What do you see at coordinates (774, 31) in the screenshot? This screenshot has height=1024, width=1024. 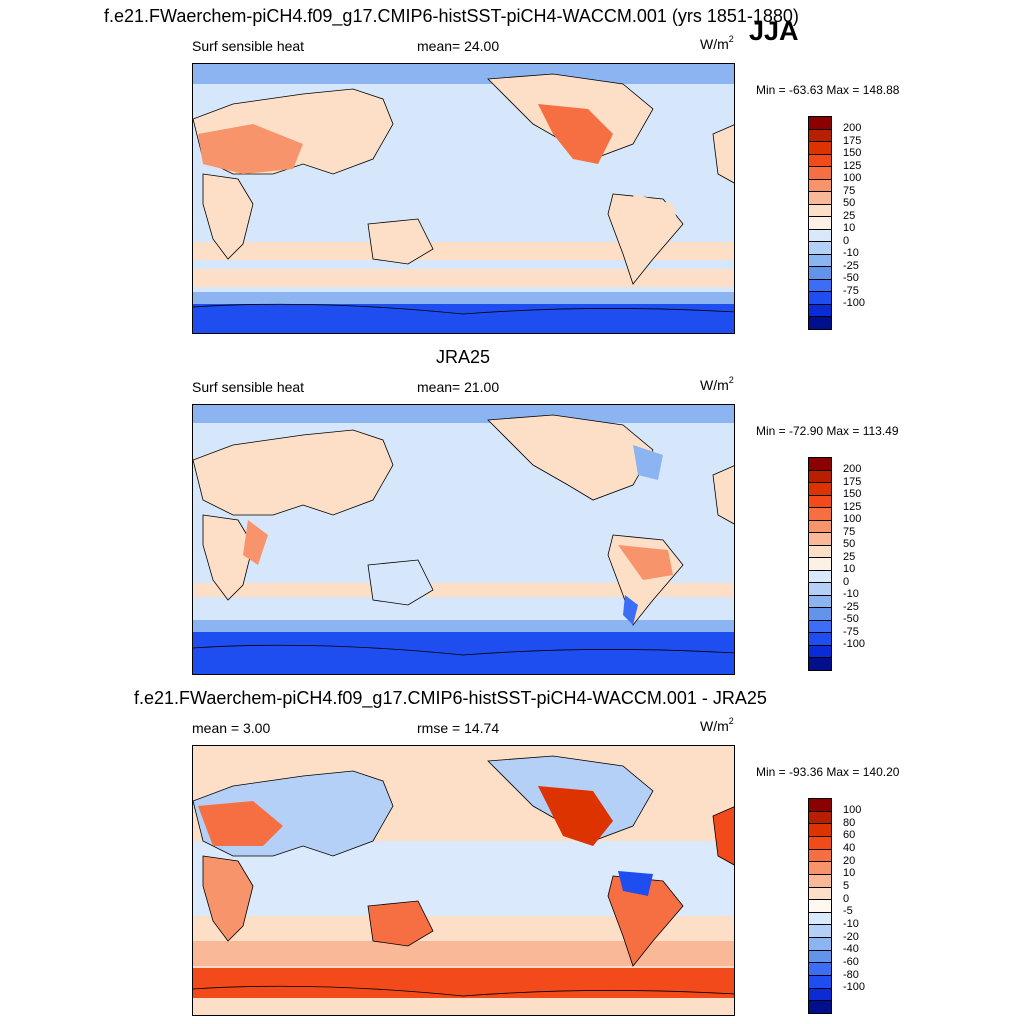 I see `season-label: JJA` at bounding box center [774, 31].